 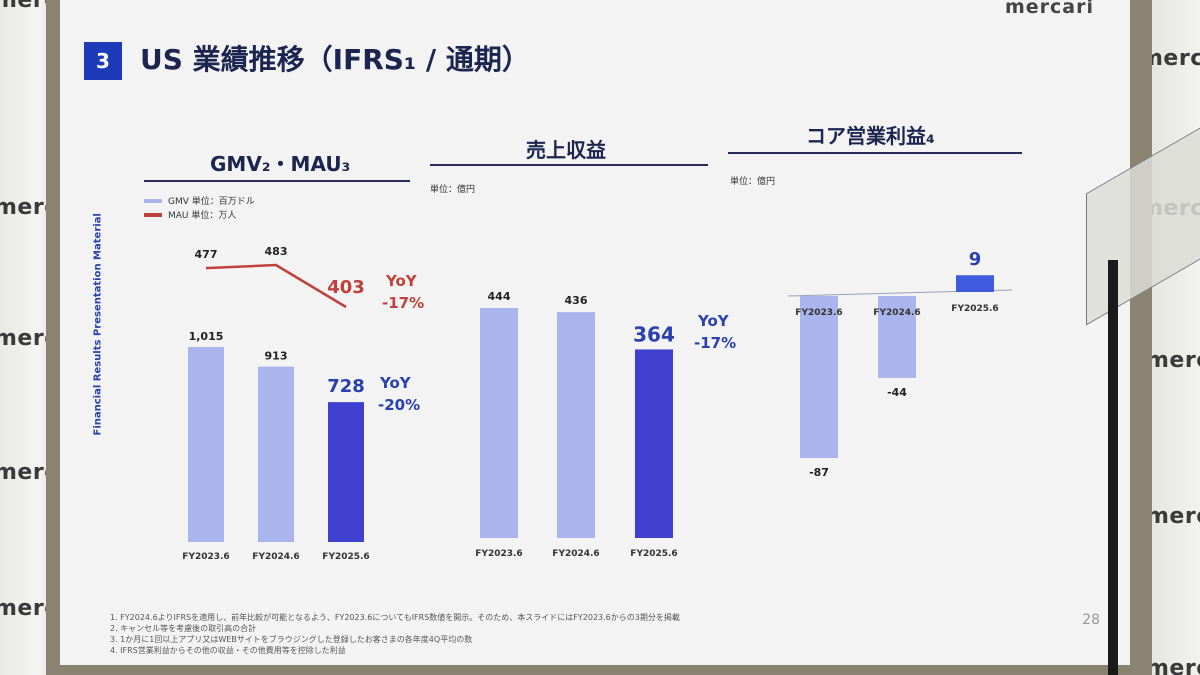 What do you see at coordinates (870, 136) in the screenshot?
I see `core-op-panel-title: コア営業利益₄` at bounding box center [870, 136].